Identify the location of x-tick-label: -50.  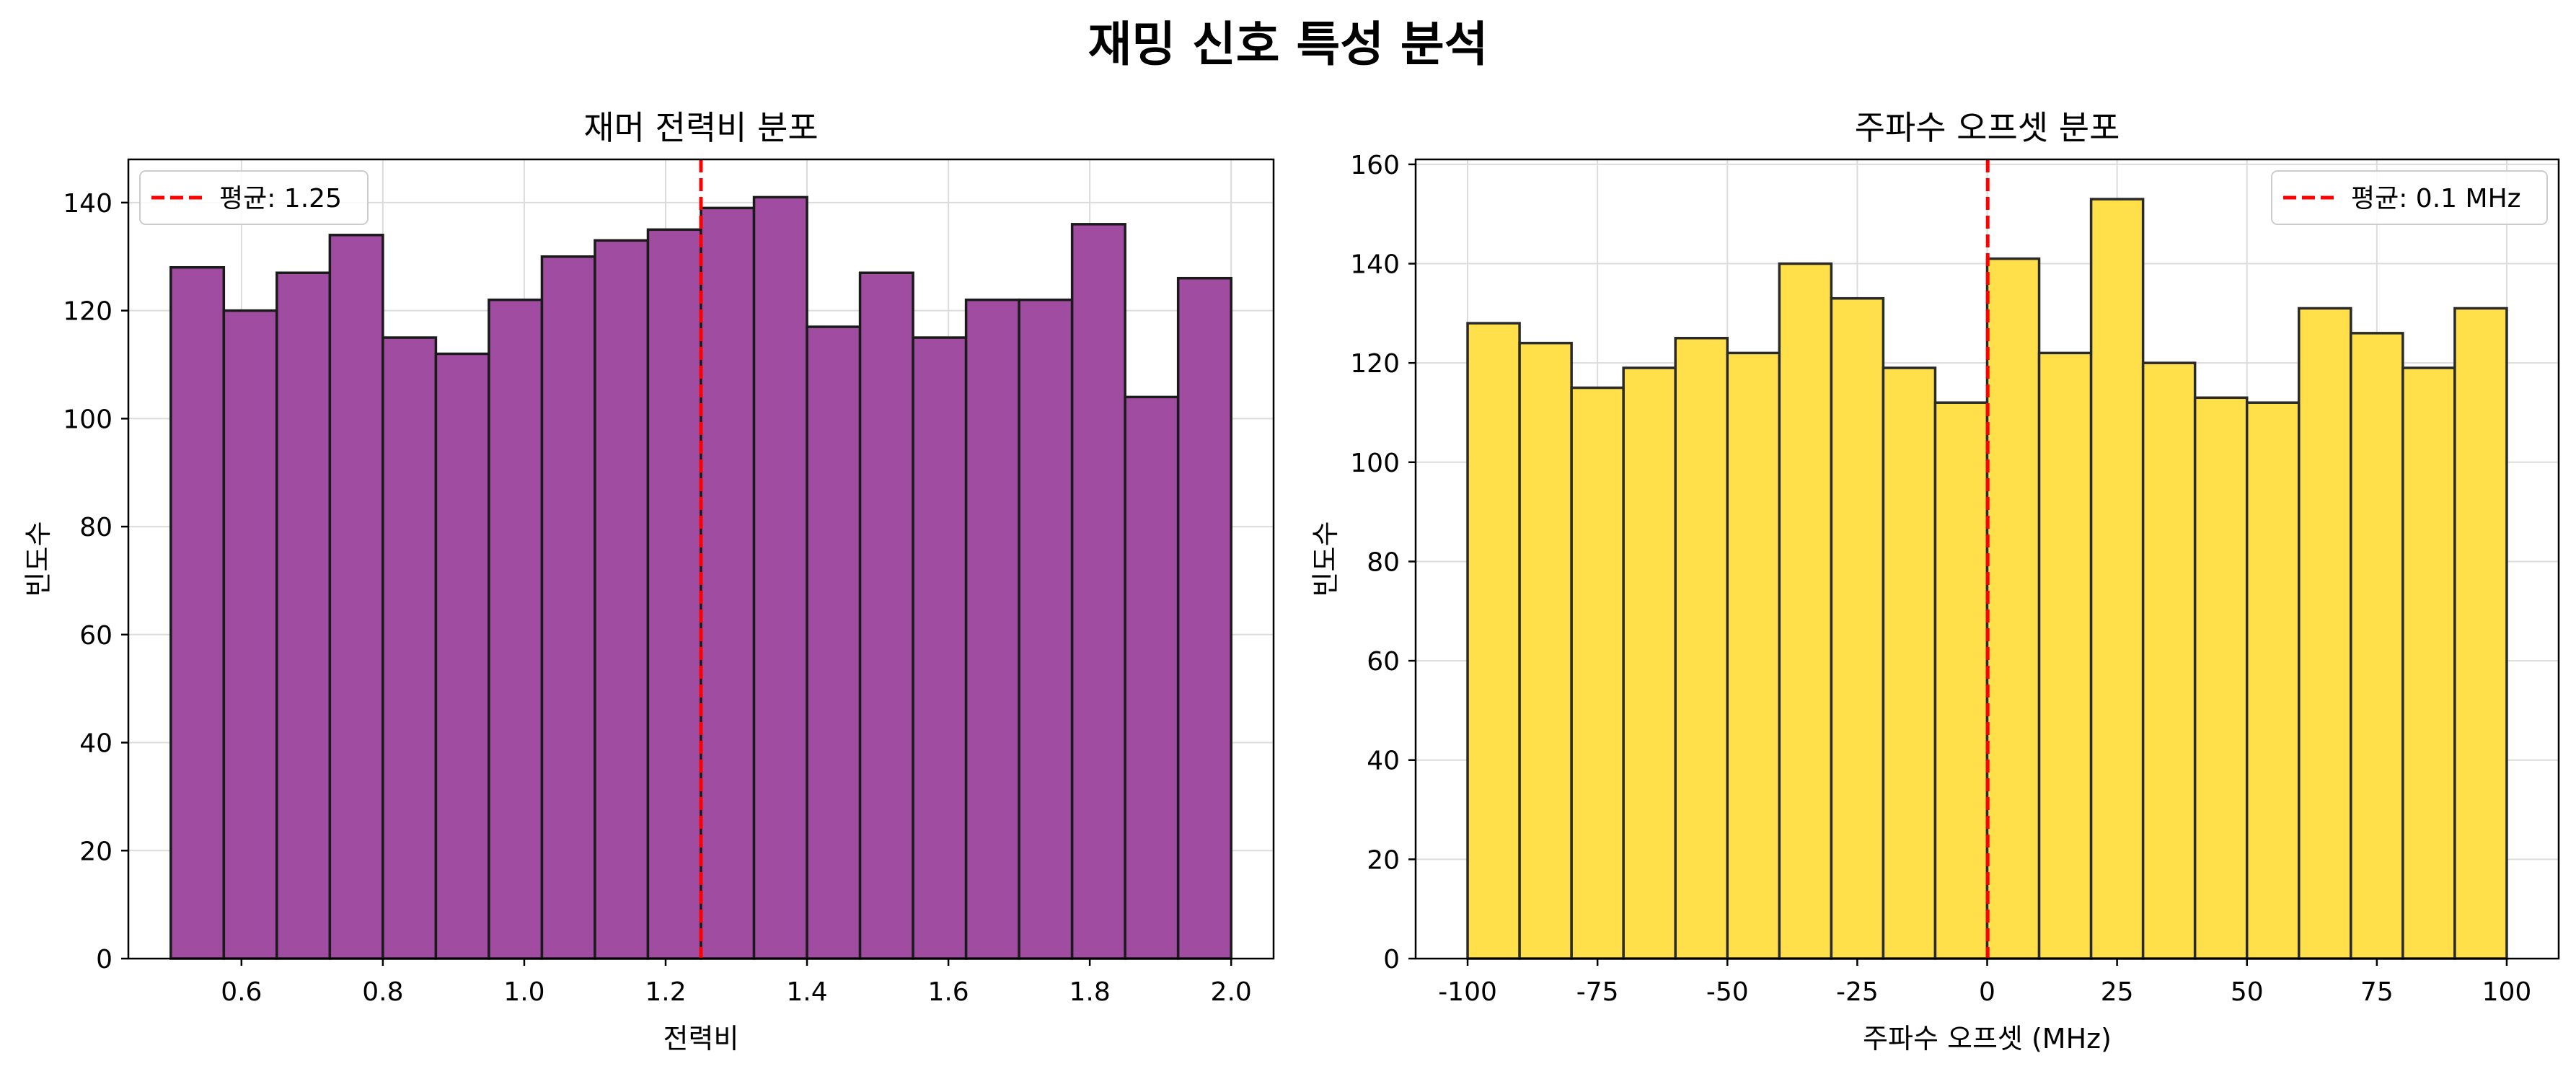
(1727, 992).